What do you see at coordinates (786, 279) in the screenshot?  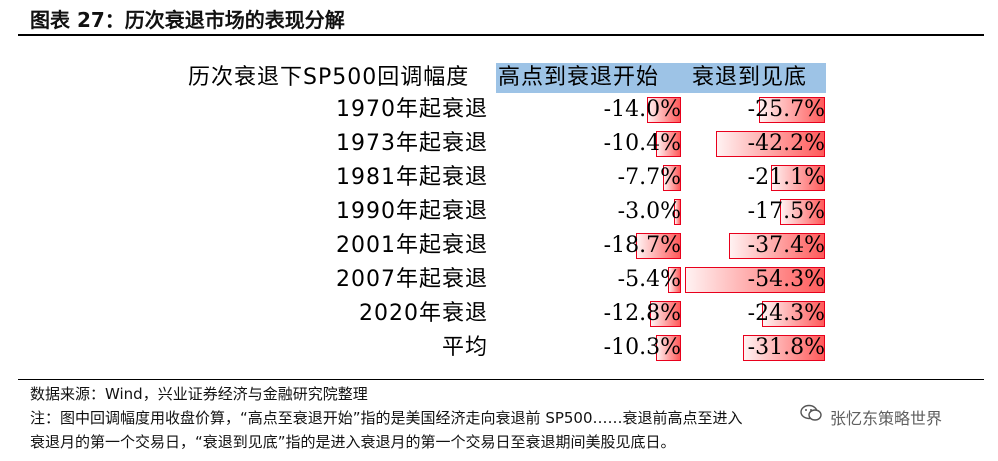 I see `cell-value-col2: -54.3%` at bounding box center [786, 279].